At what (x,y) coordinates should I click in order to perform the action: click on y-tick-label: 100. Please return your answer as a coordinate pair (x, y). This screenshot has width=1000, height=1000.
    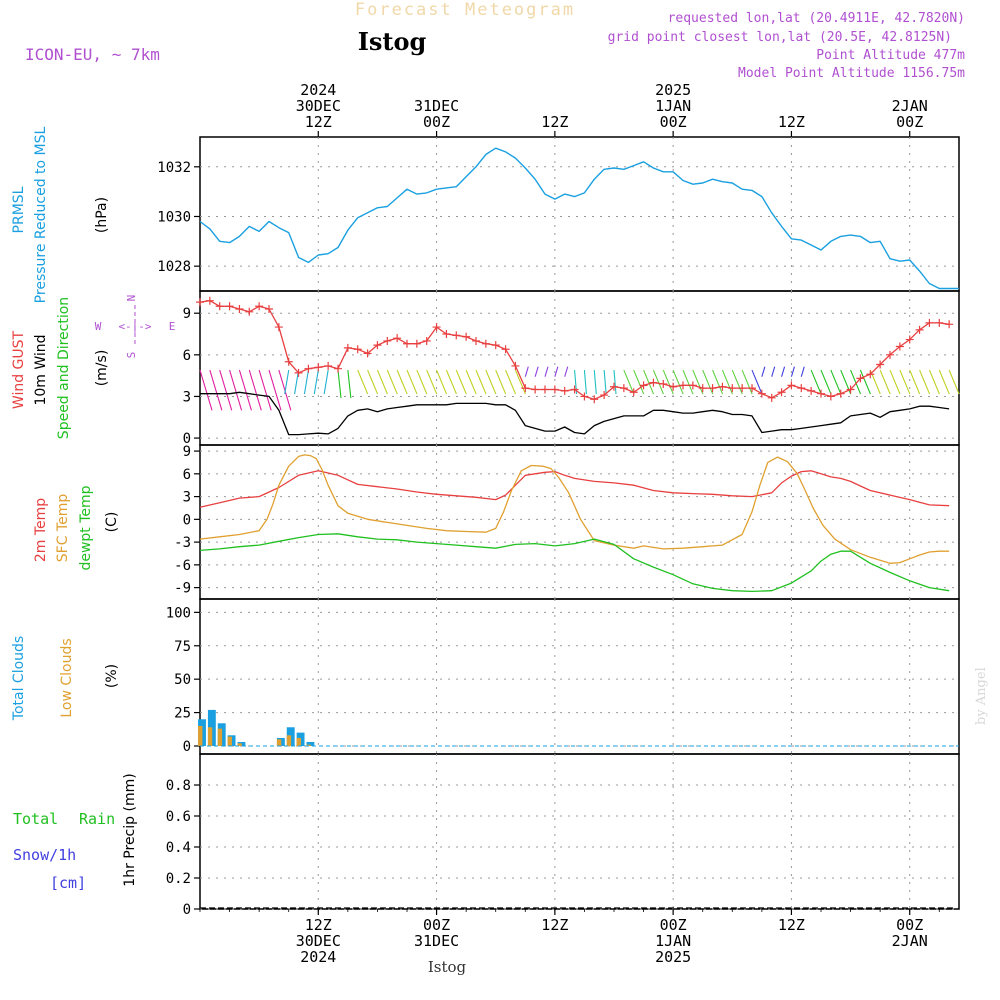
    Looking at the image, I should click on (178, 613).